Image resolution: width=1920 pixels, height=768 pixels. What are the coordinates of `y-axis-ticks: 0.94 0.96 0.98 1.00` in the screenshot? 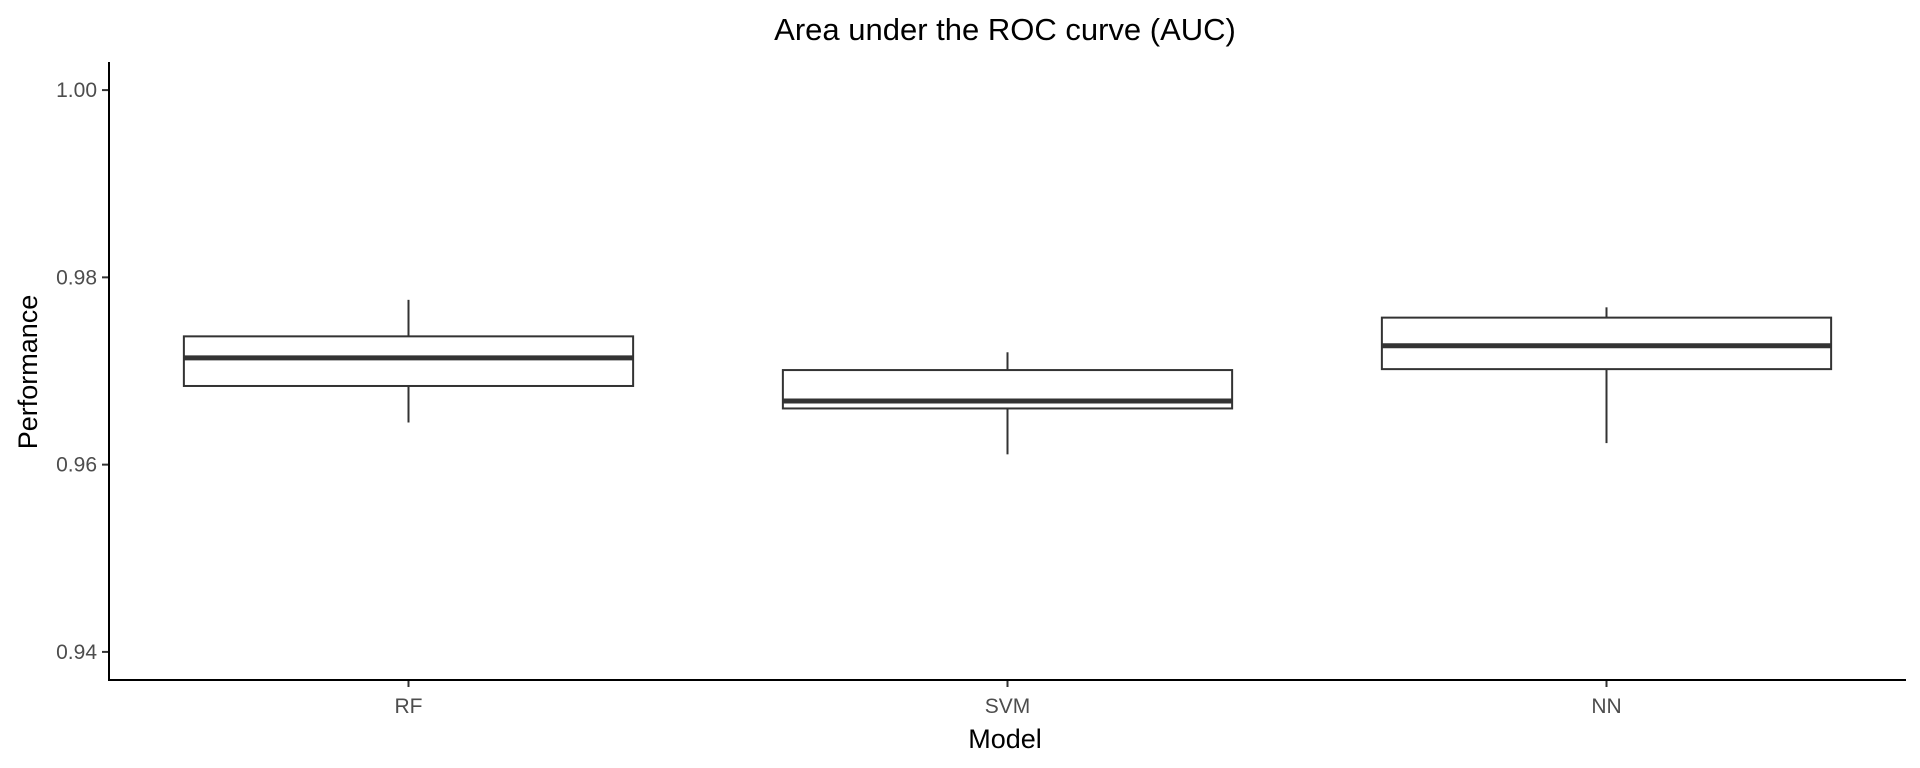 It's located at (82, 371).